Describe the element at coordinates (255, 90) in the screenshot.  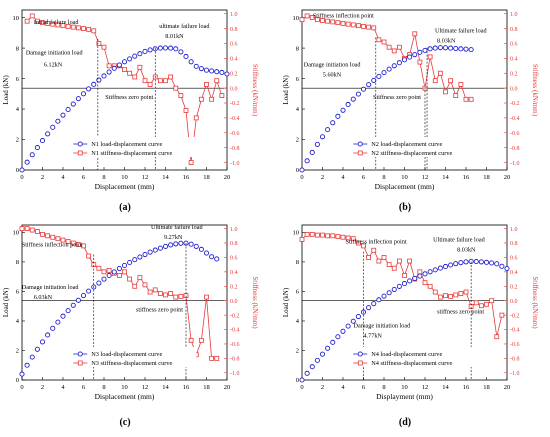
I see `y-right-axis-label: Stiffness (kN/mm)` at that location.